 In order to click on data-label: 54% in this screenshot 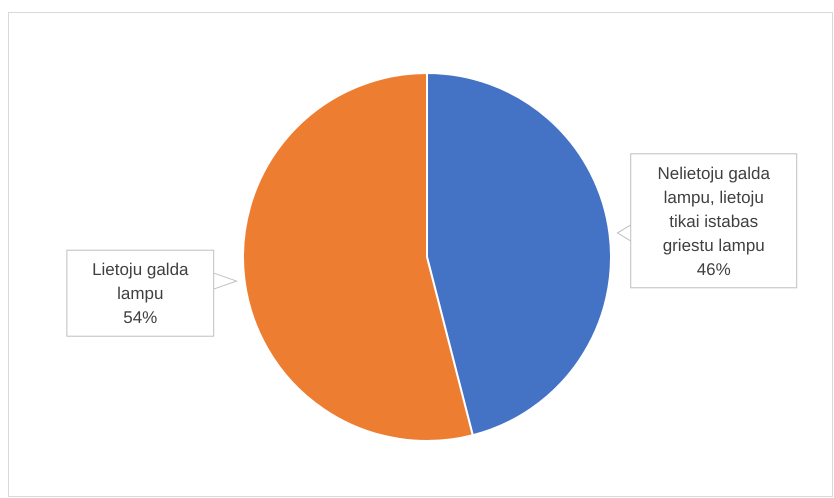, I will do `click(140, 318)`.